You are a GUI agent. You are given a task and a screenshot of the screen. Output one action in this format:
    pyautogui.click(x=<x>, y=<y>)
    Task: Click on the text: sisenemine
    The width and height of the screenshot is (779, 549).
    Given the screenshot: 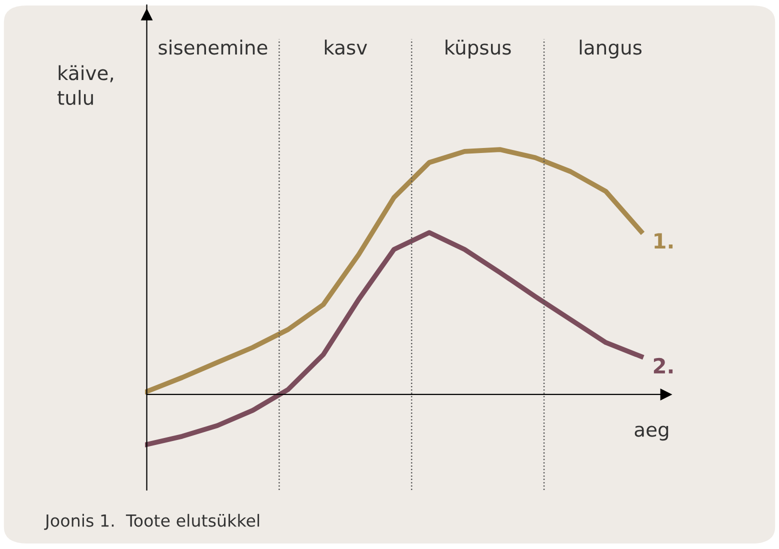 What is the action you would take?
    pyautogui.click(x=213, y=47)
    